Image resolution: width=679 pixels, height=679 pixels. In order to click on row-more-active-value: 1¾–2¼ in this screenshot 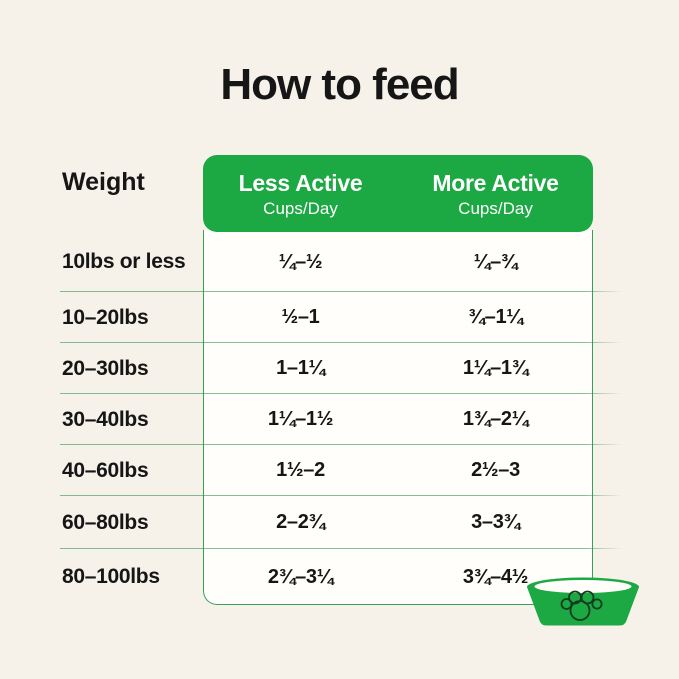, I will do `click(495, 419)`.